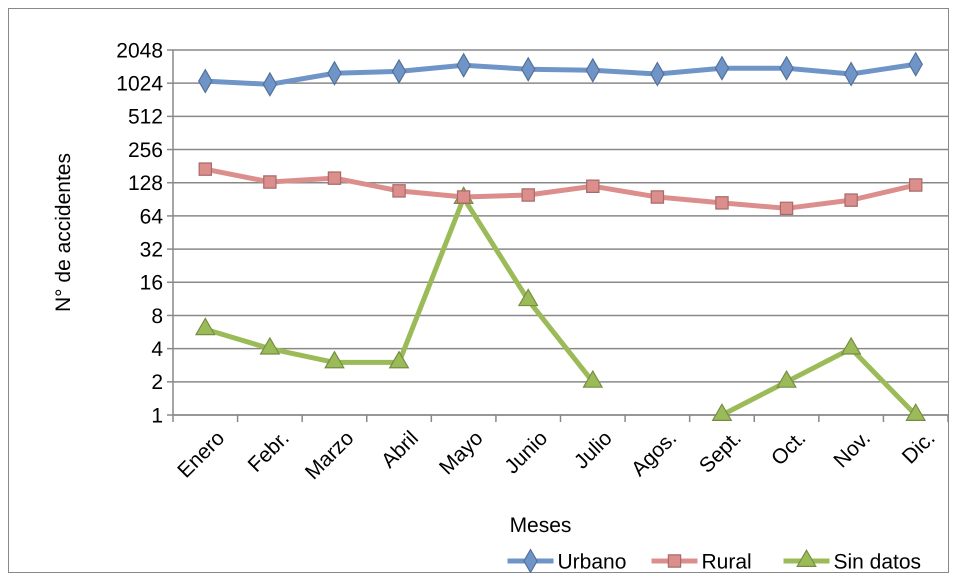  Describe the element at coordinates (152, 216) in the screenshot. I see `y-tick-label: 64` at that location.